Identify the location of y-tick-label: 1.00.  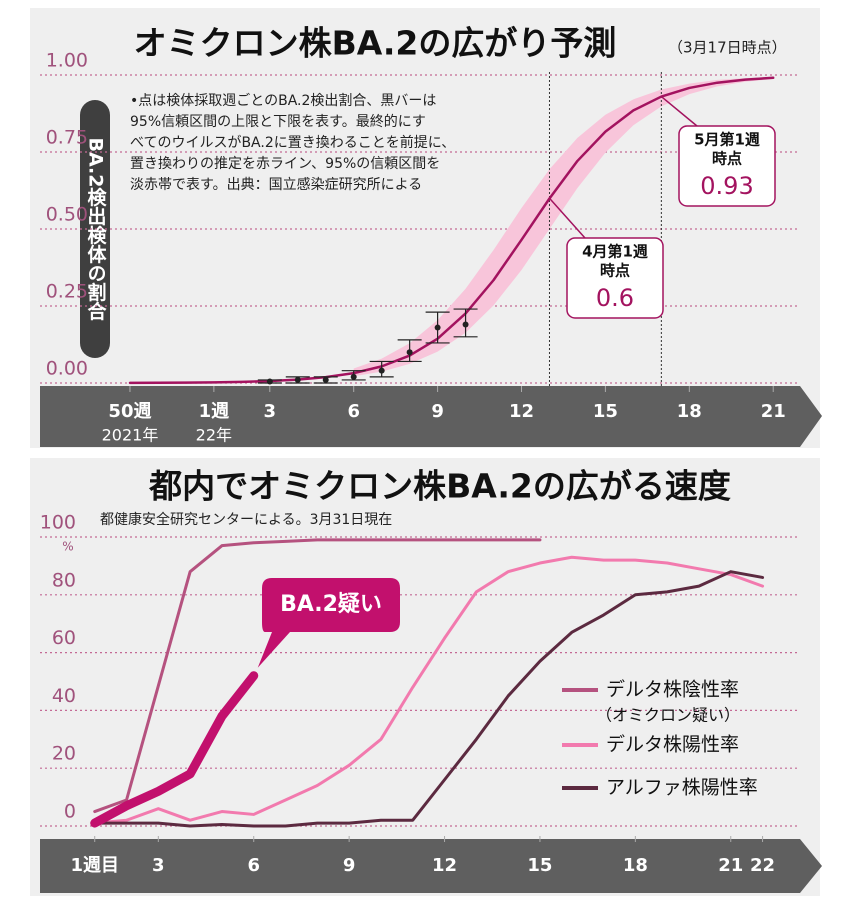
(67, 61).